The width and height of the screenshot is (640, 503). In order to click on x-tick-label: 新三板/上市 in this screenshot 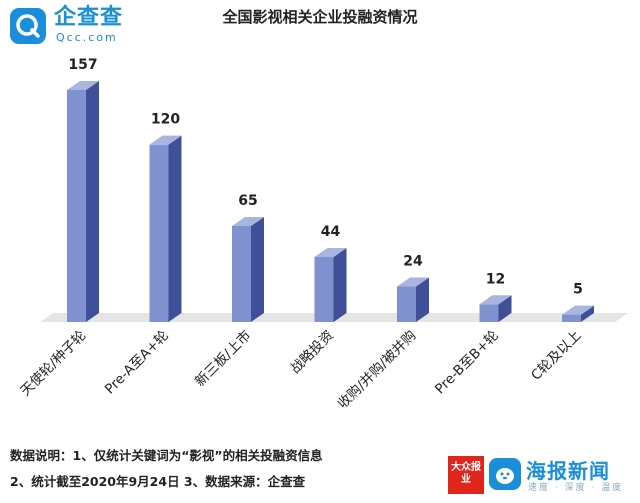, I will do `click(222, 358)`.